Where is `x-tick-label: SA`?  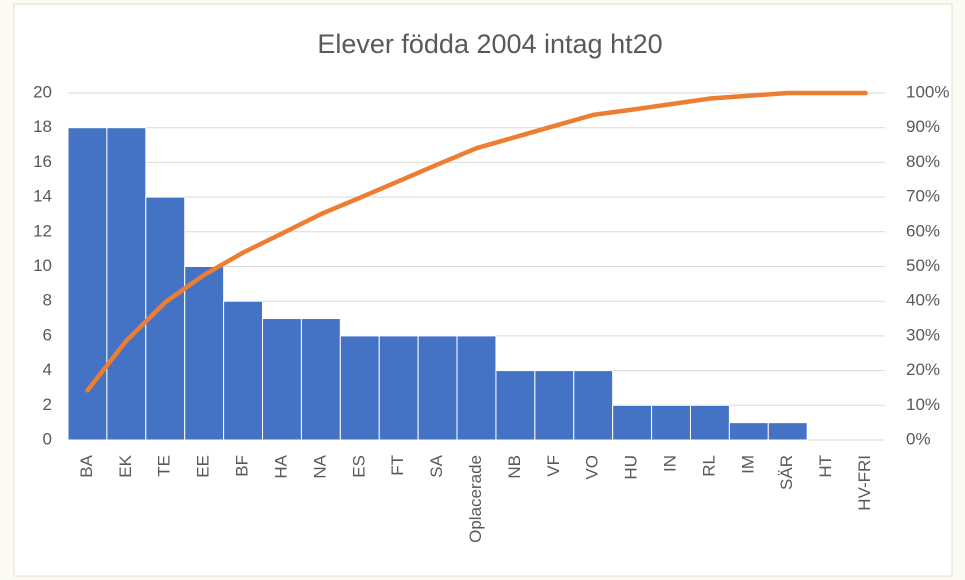
x-tick-label: SA is located at coordinates (436, 465).